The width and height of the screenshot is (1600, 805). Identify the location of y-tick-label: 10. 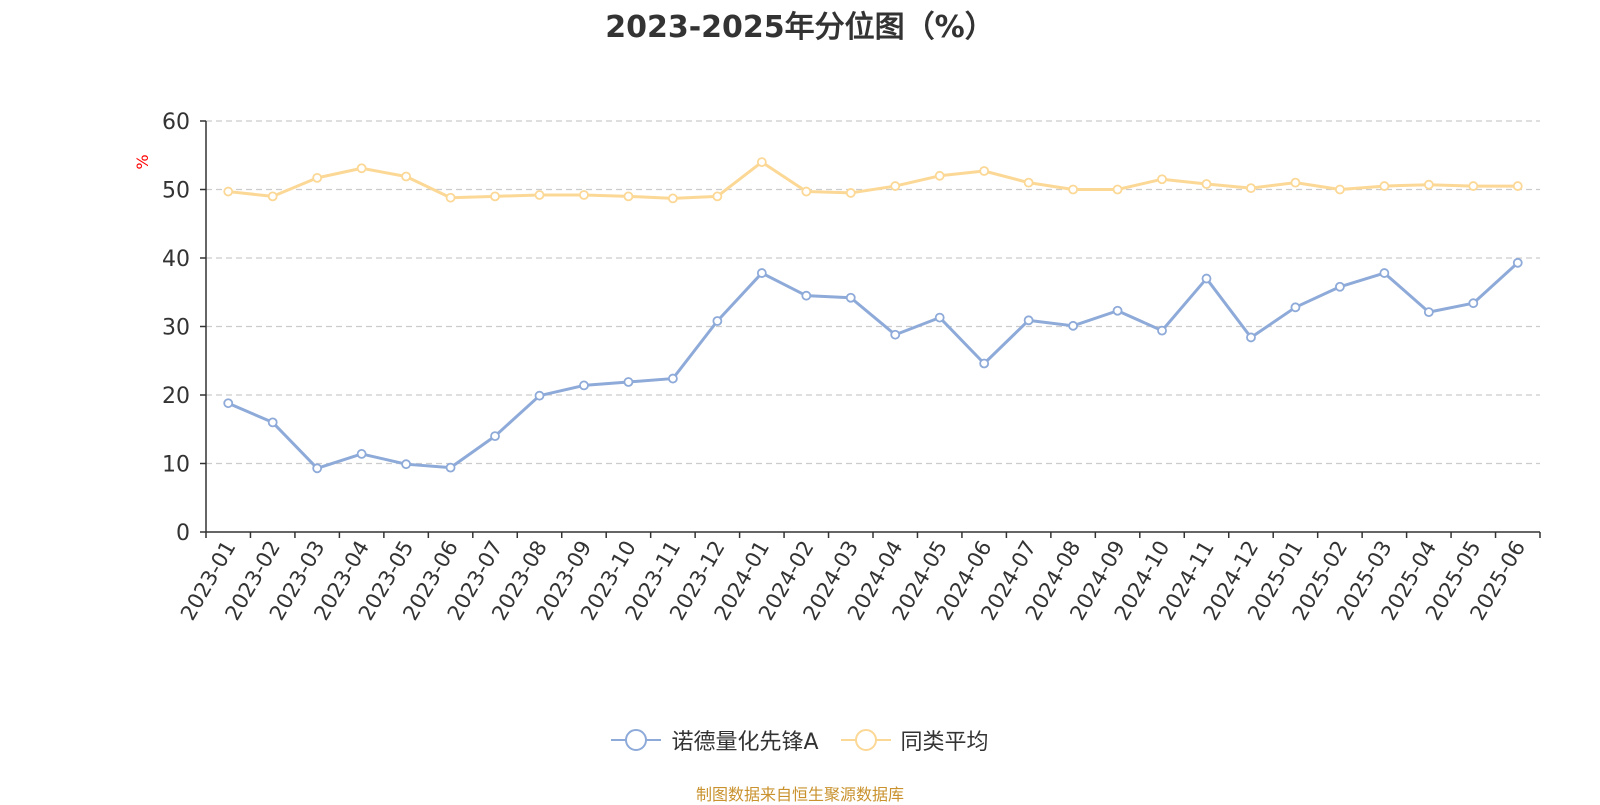
(176, 465).